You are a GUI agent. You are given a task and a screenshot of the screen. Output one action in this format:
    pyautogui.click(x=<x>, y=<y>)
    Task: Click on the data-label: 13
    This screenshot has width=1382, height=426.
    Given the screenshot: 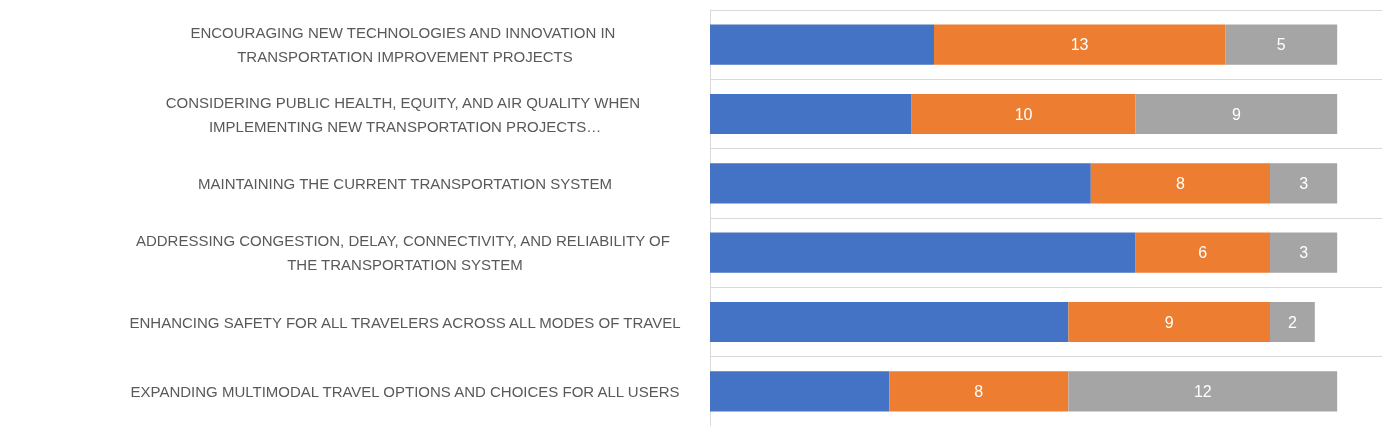 What is the action you would take?
    pyautogui.click(x=1079, y=45)
    